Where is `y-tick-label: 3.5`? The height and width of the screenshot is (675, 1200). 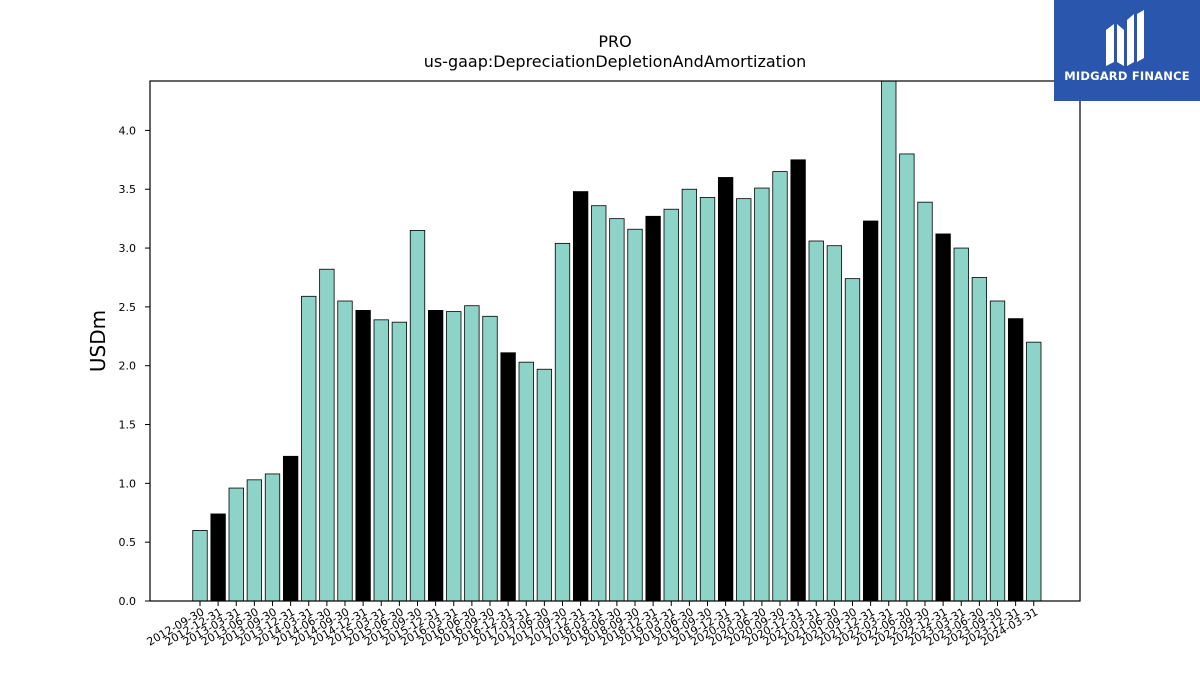
y-tick-label: 3.5 is located at coordinates (128, 189).